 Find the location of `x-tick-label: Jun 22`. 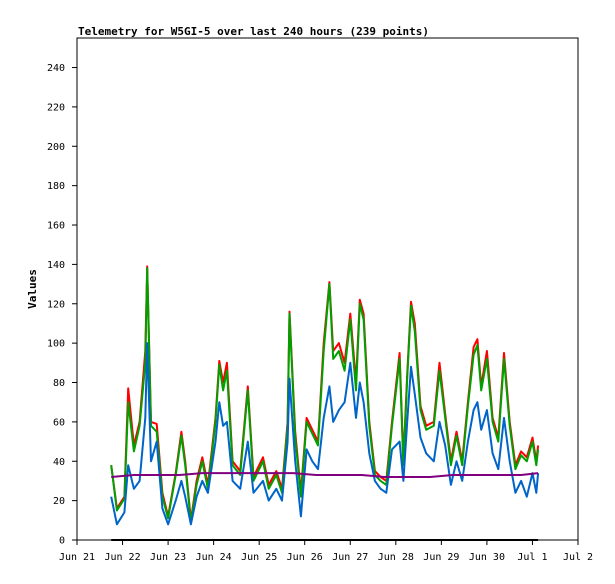

x-tick-label: Jun 22 is located at coordinates (122, 557).